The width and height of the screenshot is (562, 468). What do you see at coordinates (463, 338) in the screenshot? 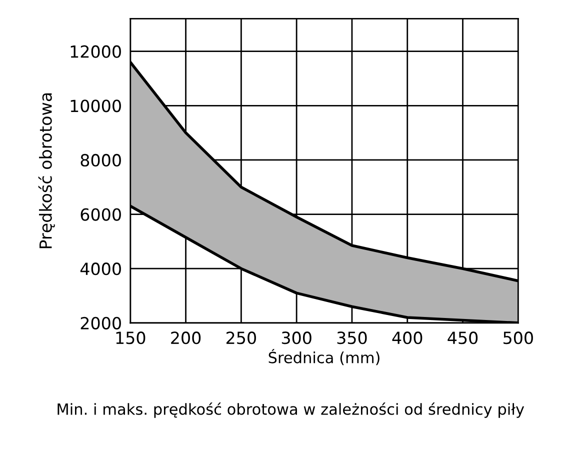
I see `x-tick-label: 450` at bounding box center [463, 338].